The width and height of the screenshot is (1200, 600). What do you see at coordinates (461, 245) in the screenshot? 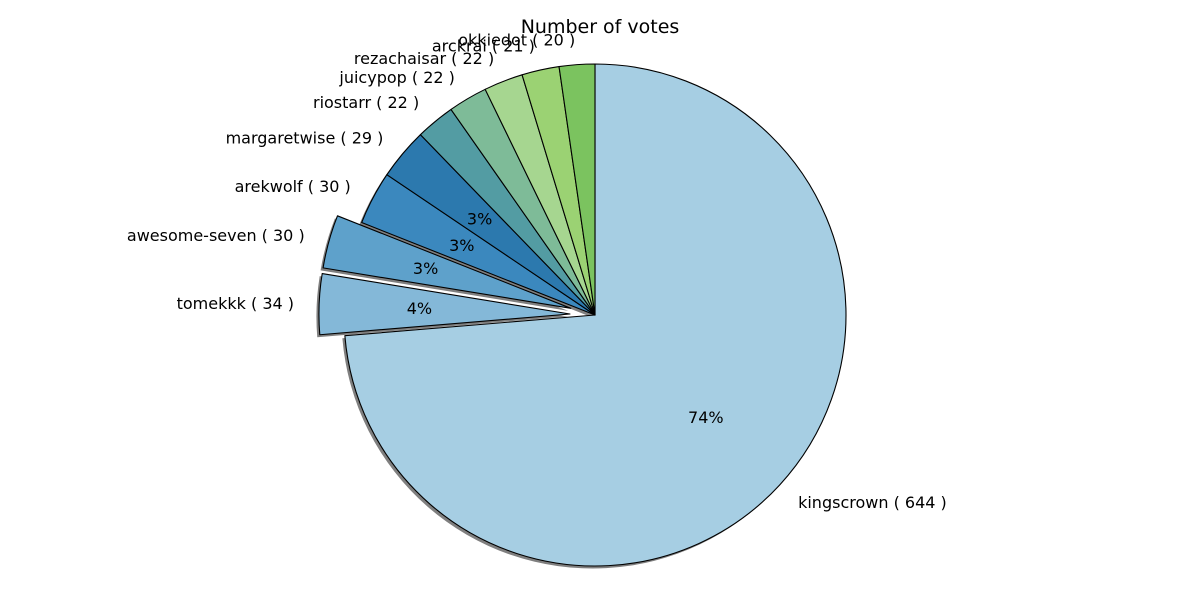
I see `percent-label-arekwolf: 3%` at bounding box center [461, 245].